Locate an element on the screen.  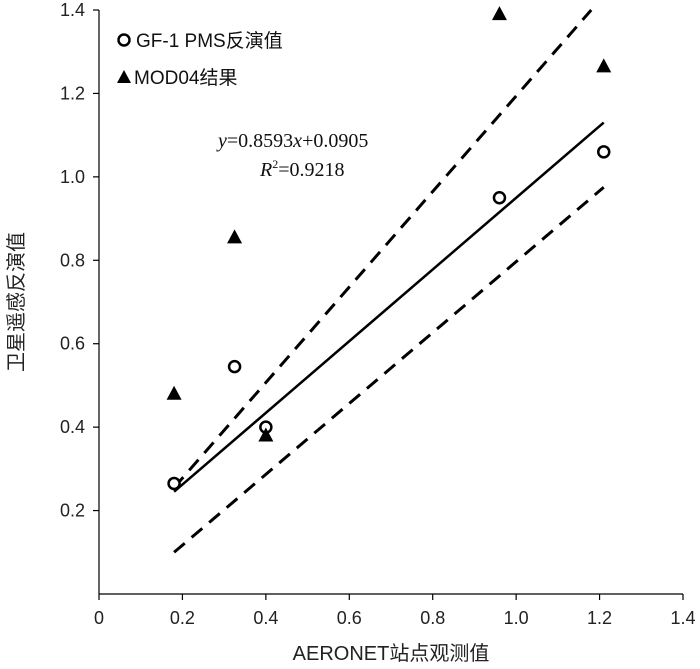
x-tick-label: 1.4 is located at coordinates (682, 618).